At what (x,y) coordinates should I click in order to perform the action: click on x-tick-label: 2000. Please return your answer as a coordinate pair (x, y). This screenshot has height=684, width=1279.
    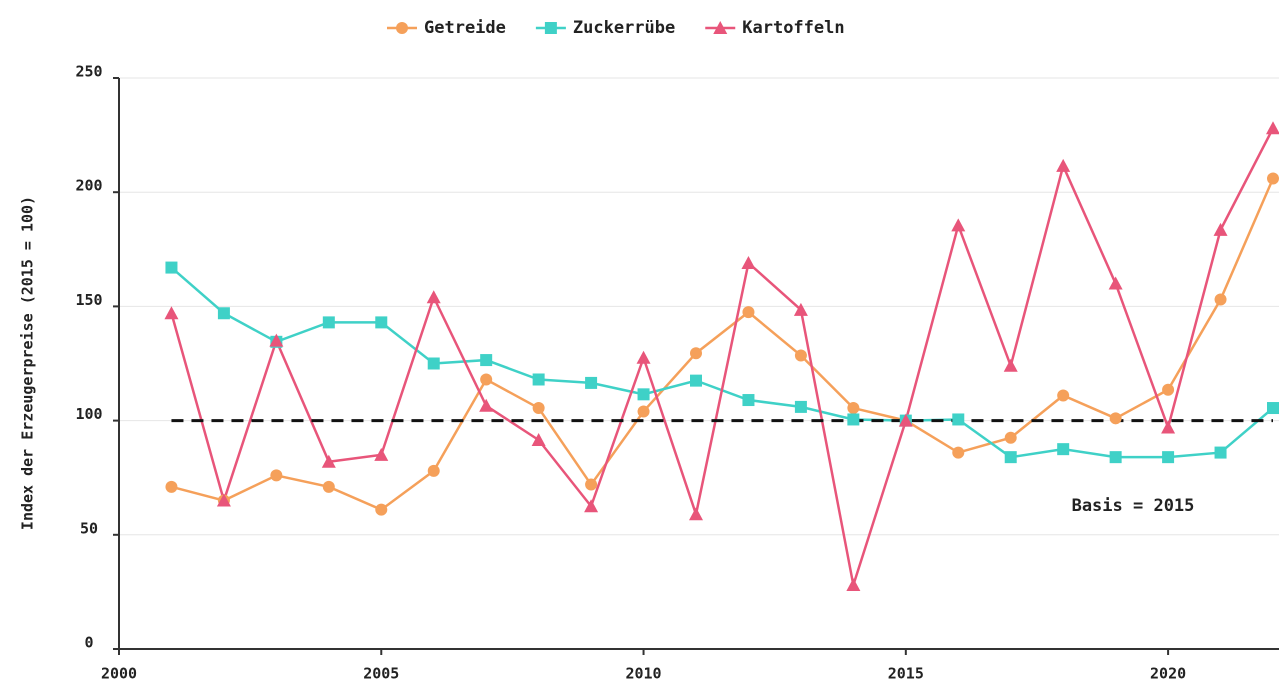
    Looking at the image, I should click on (119, 674).